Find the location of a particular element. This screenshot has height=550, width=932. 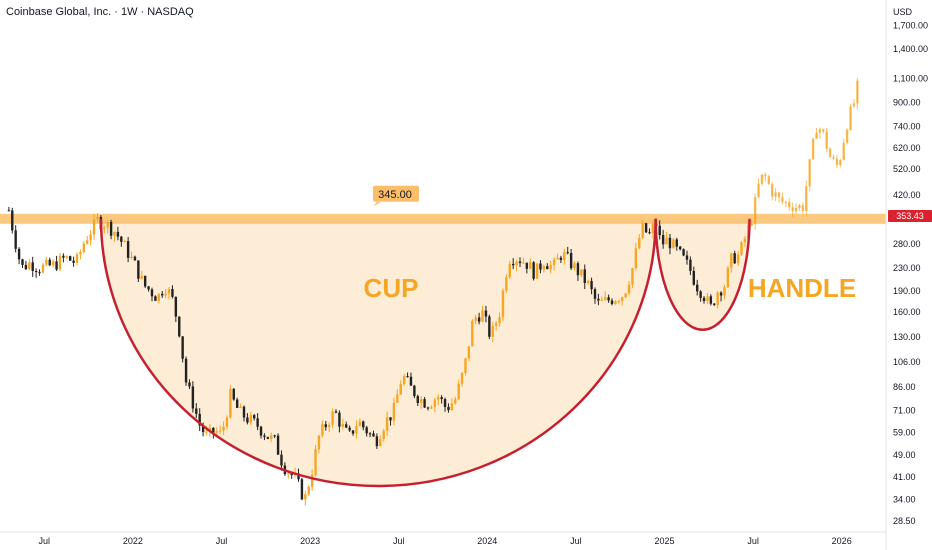

handle-fill is located at coordinates (702, 274).